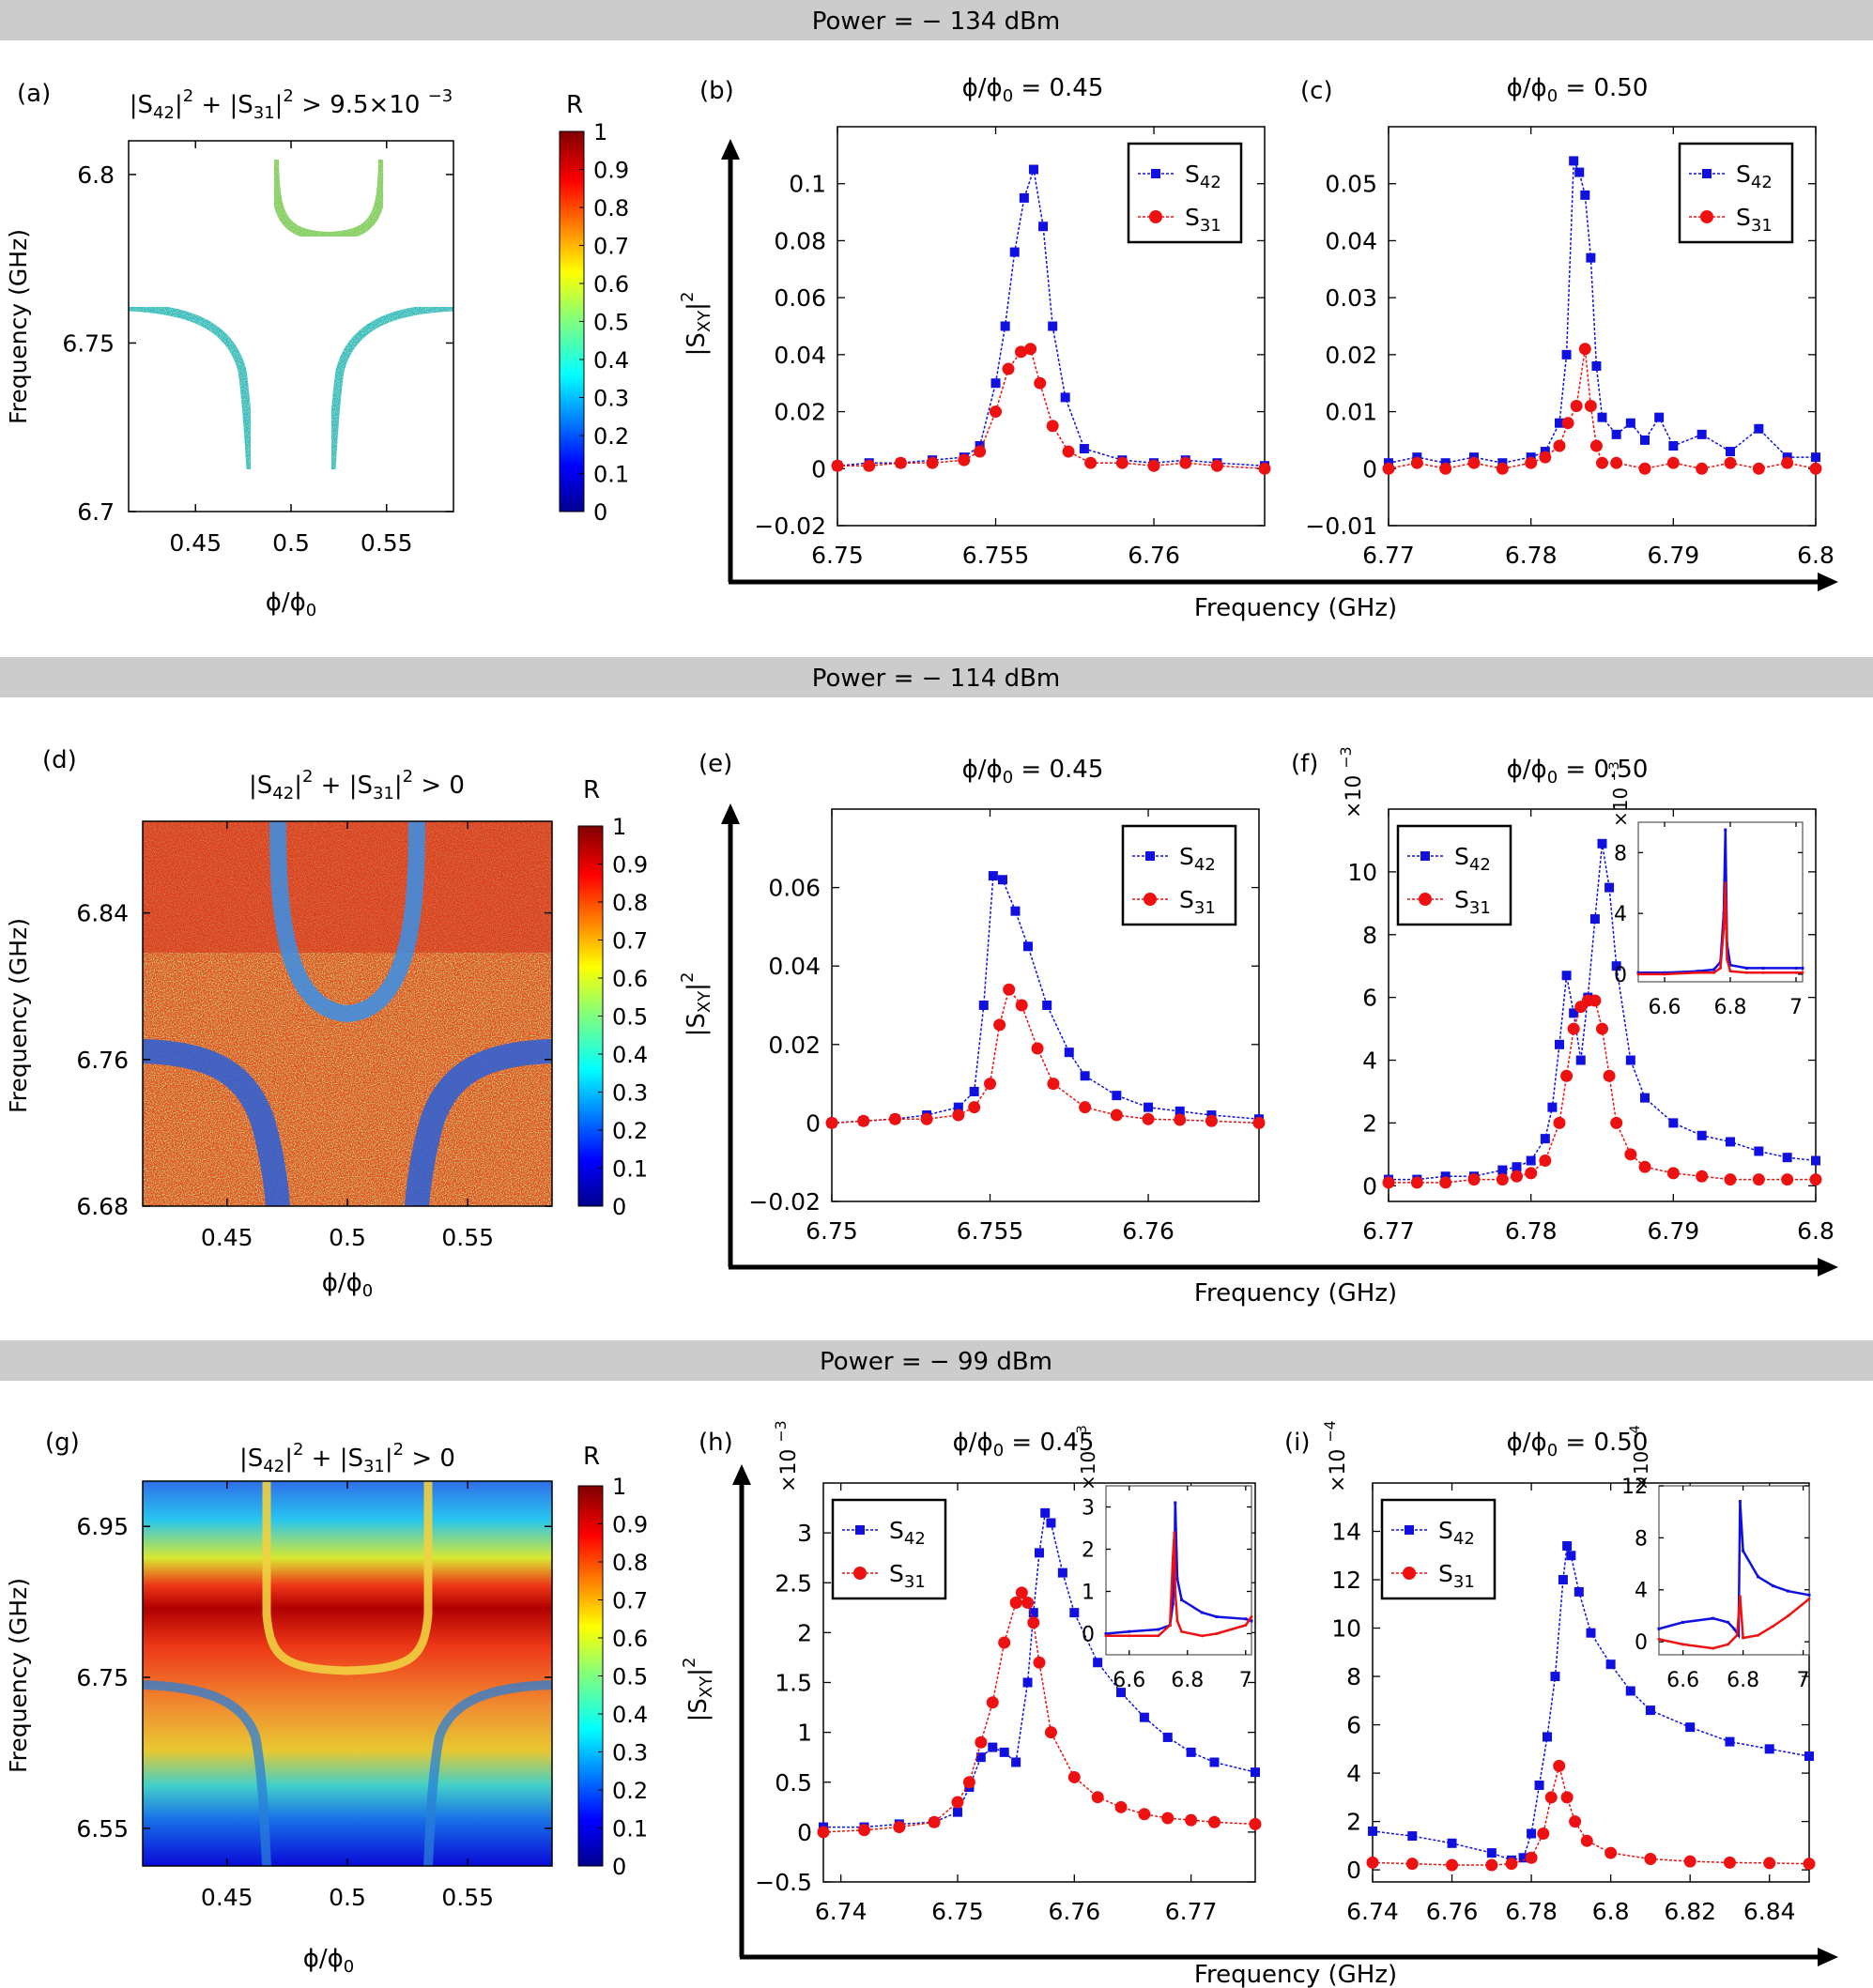 The image size is (1873, 1988). I want to click on heatmap-title: |S42|2 + |S31|2 > 9.5×10 −3, so click(291, 104).